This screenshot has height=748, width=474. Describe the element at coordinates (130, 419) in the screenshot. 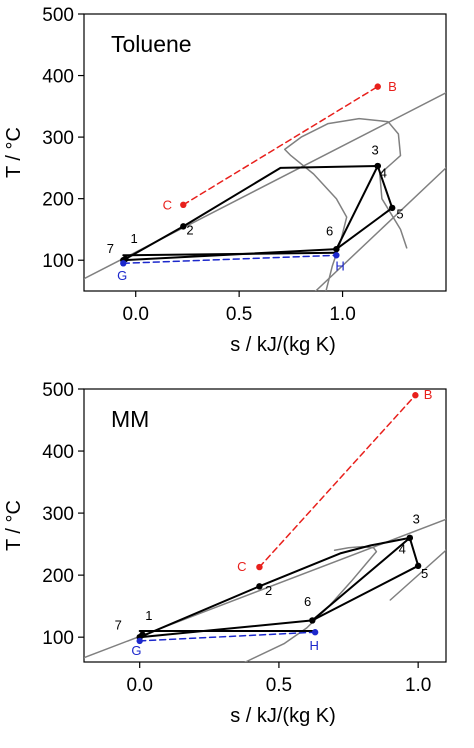

I see `panel-title: MM` at that location.